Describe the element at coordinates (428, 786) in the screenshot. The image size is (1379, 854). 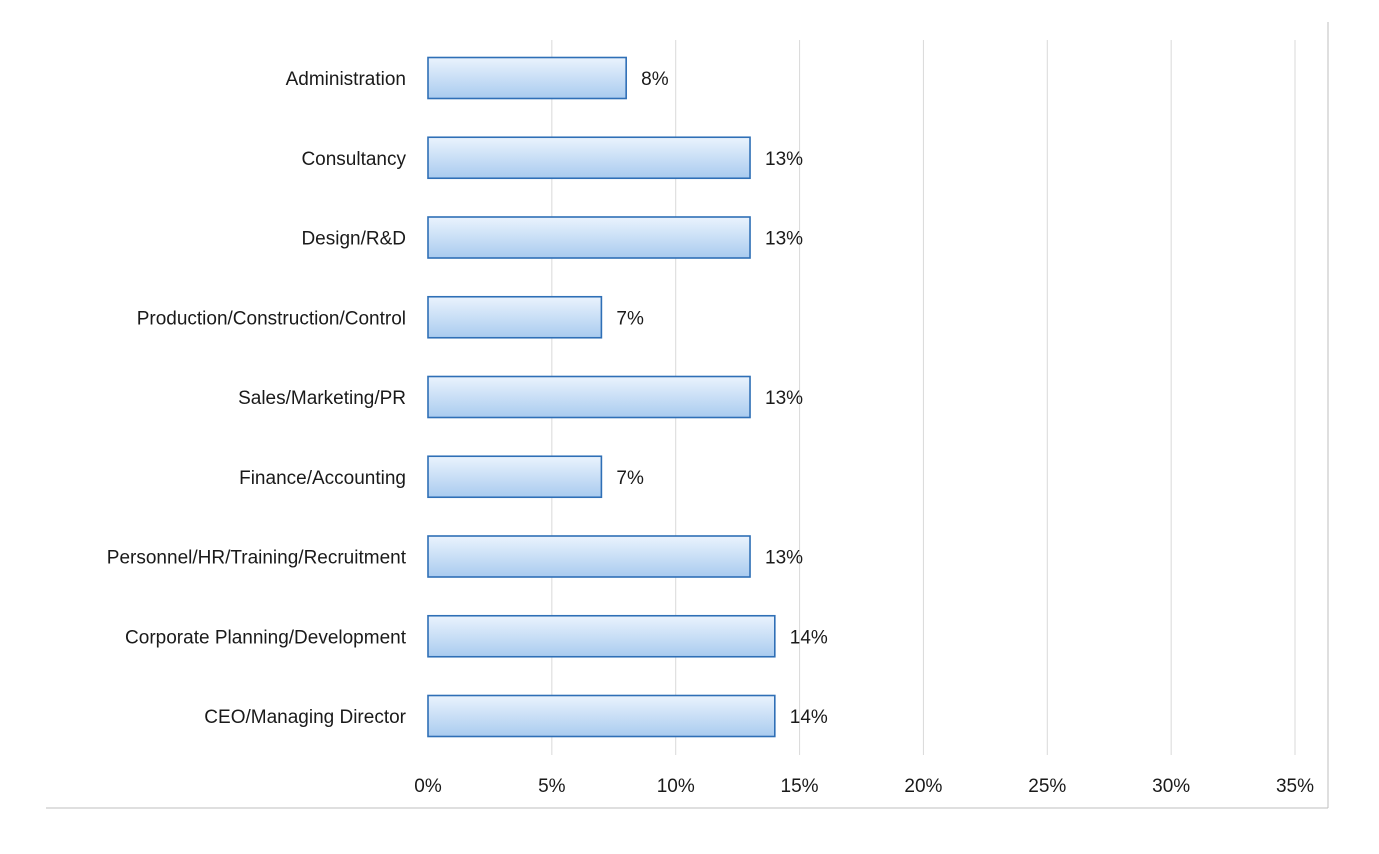
I see `x-tick-label: 0%` at that location.